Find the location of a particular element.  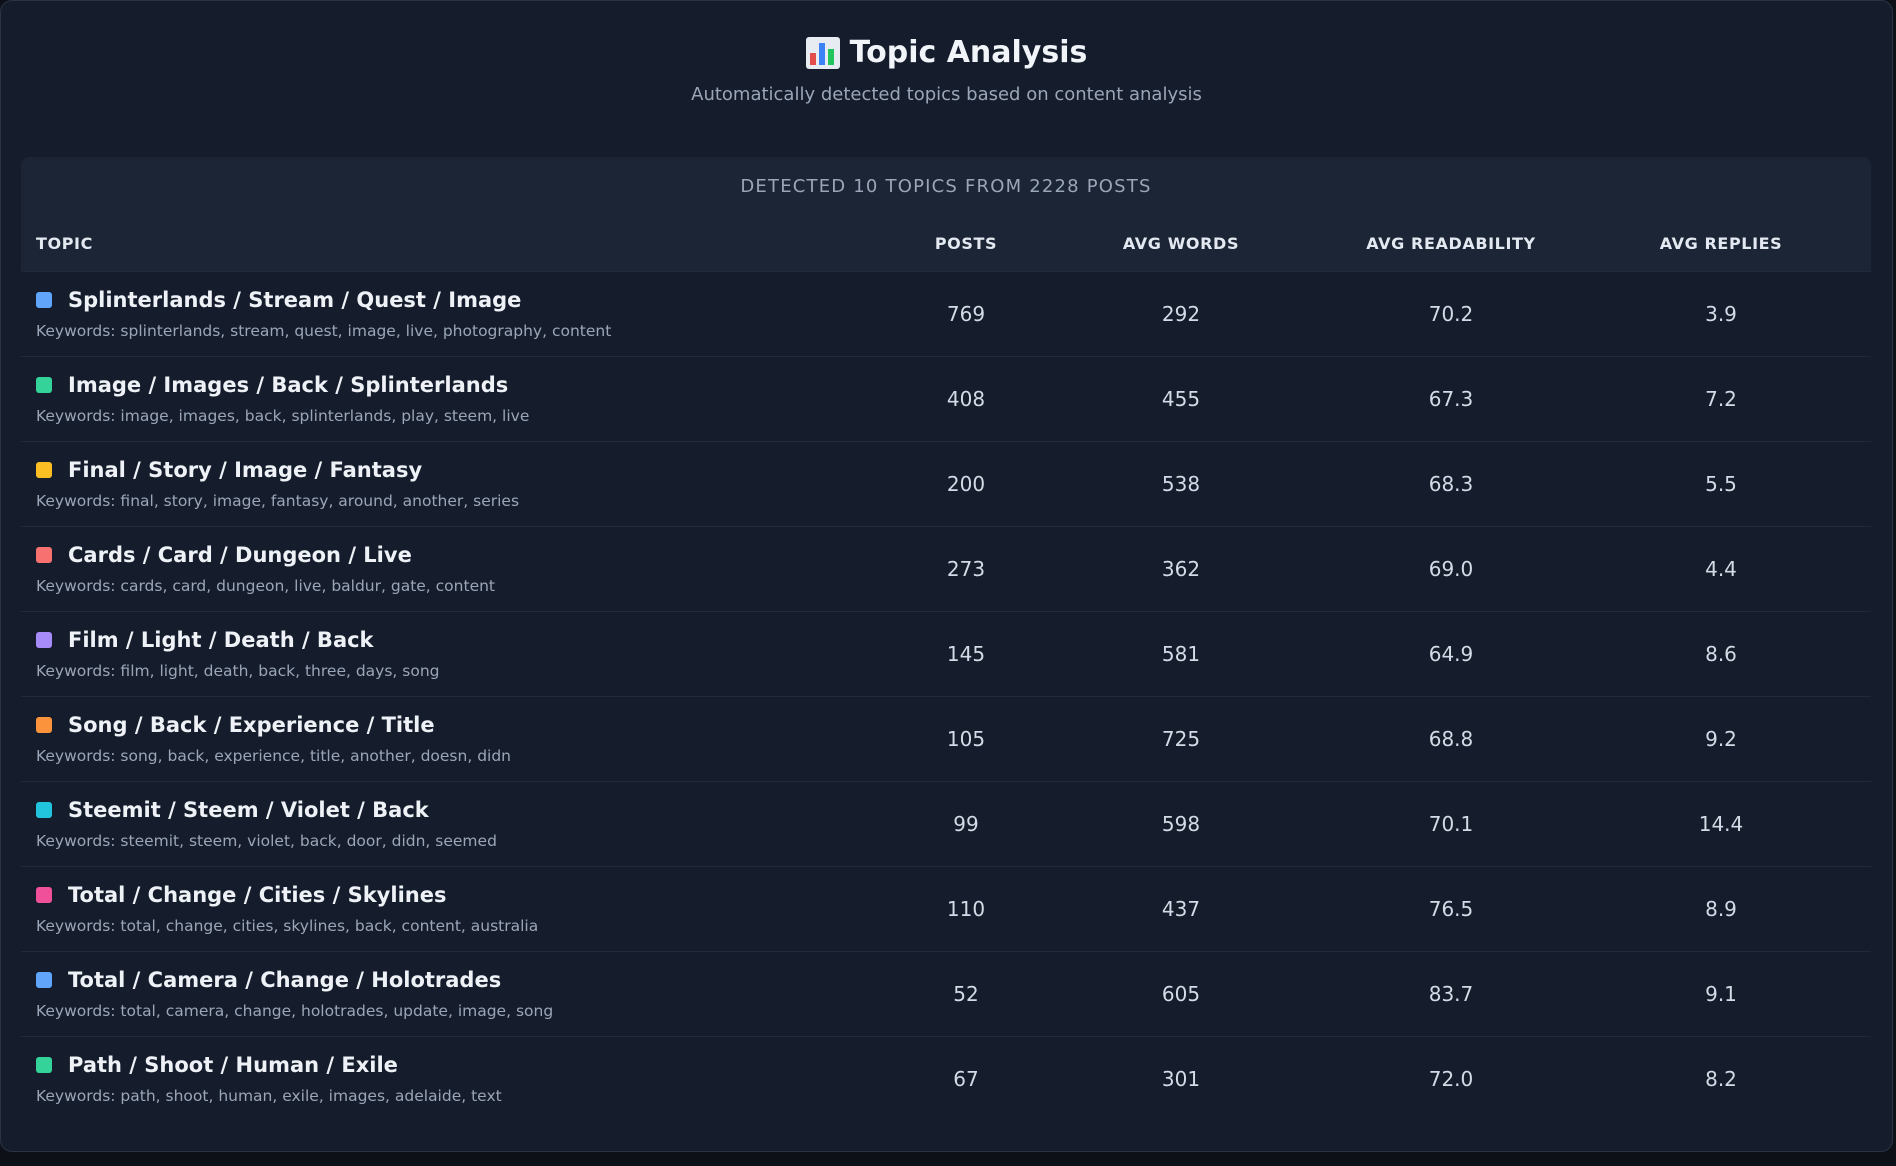

avg-words-cell: 581 is located at coordinates (1181, 654).